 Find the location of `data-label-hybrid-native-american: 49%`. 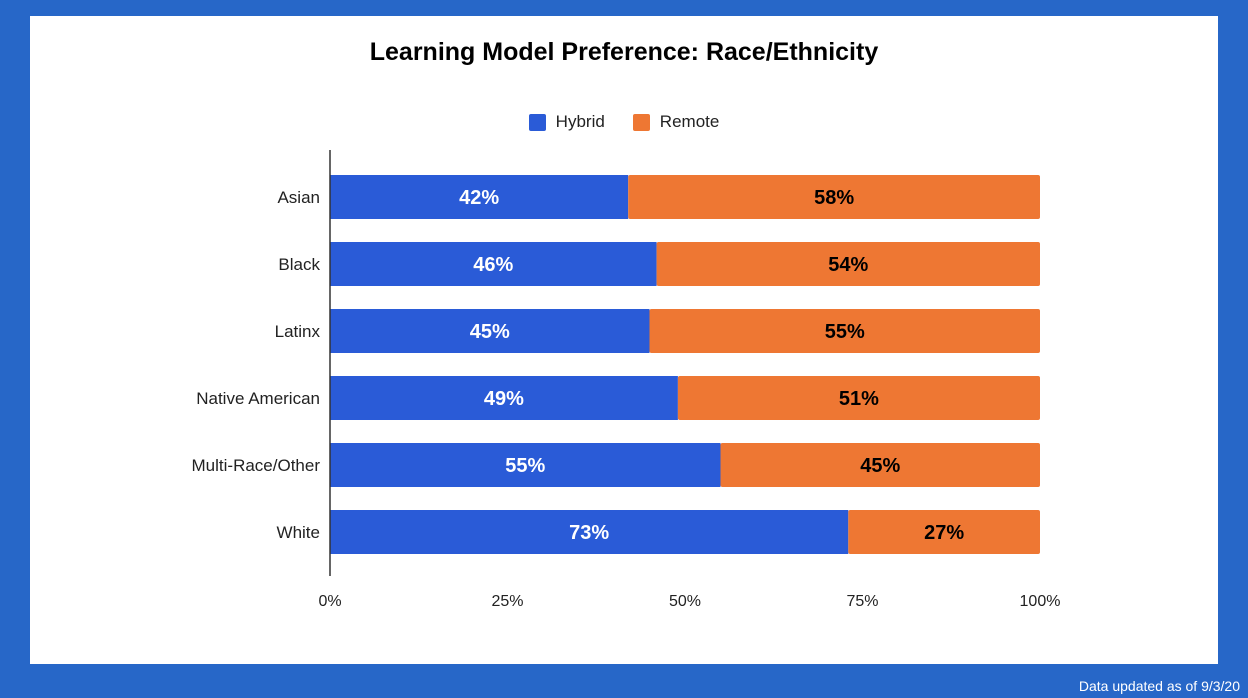

data-label-hybrid-native-american: 49% is located at coordinates (504, 399).